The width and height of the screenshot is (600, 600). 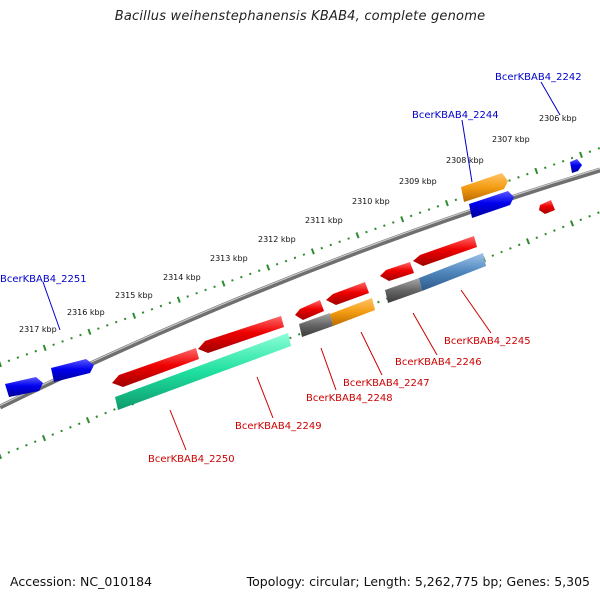 I want to click on scale-label: 2311 kbp, so click(x=324, y=220).